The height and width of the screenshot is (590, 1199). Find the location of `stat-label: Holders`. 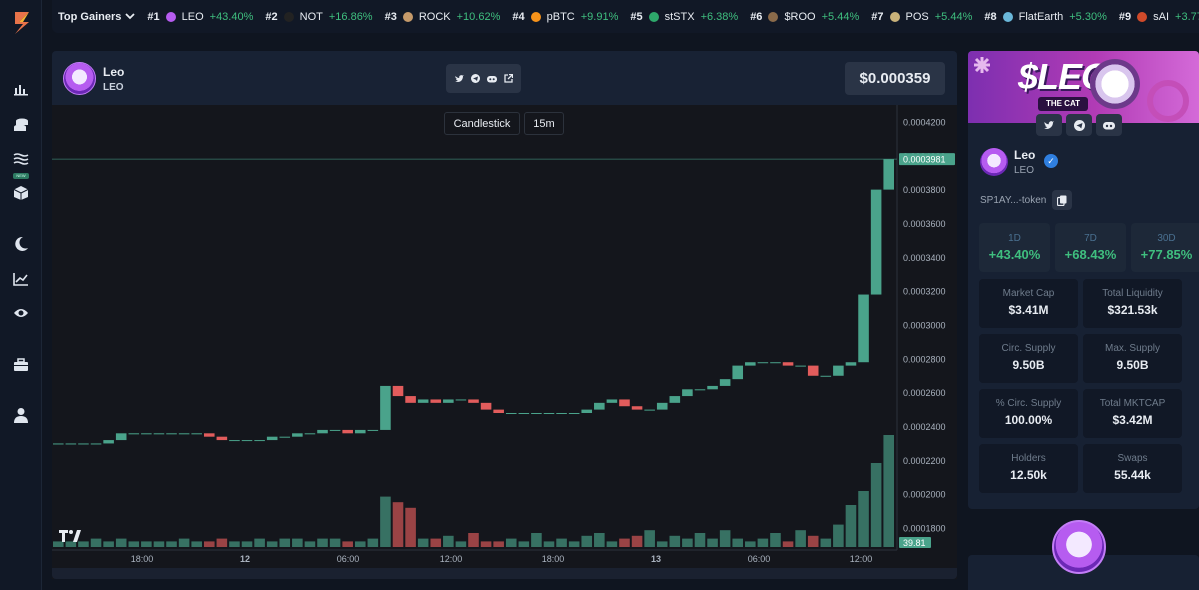

stat-label: Holders is located at coordinates (1028, 458).